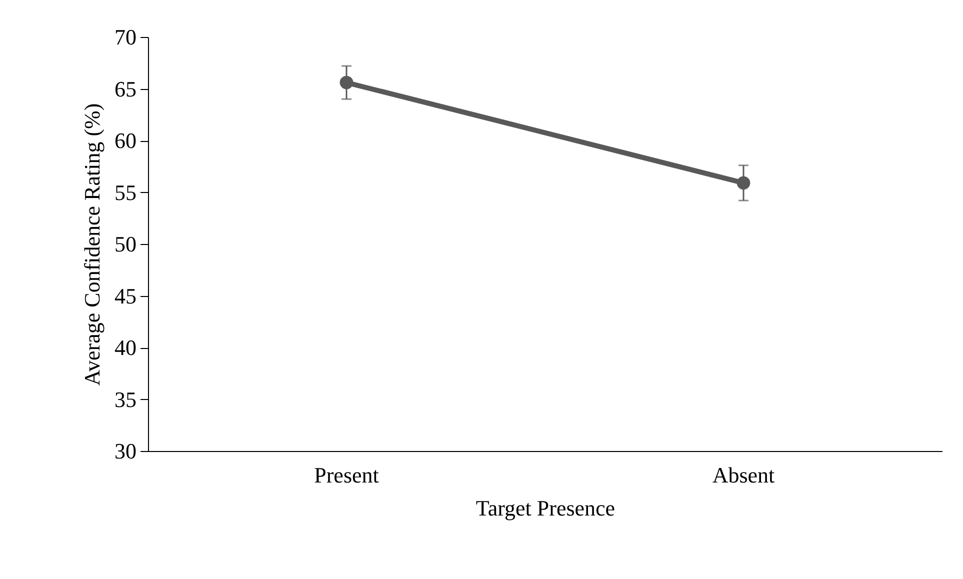 The width and height of the screenshot is (963, 579). Describe the element at coordinates (743, 475) in the screenshot. I see `x-tick-label: Absent` at that location.